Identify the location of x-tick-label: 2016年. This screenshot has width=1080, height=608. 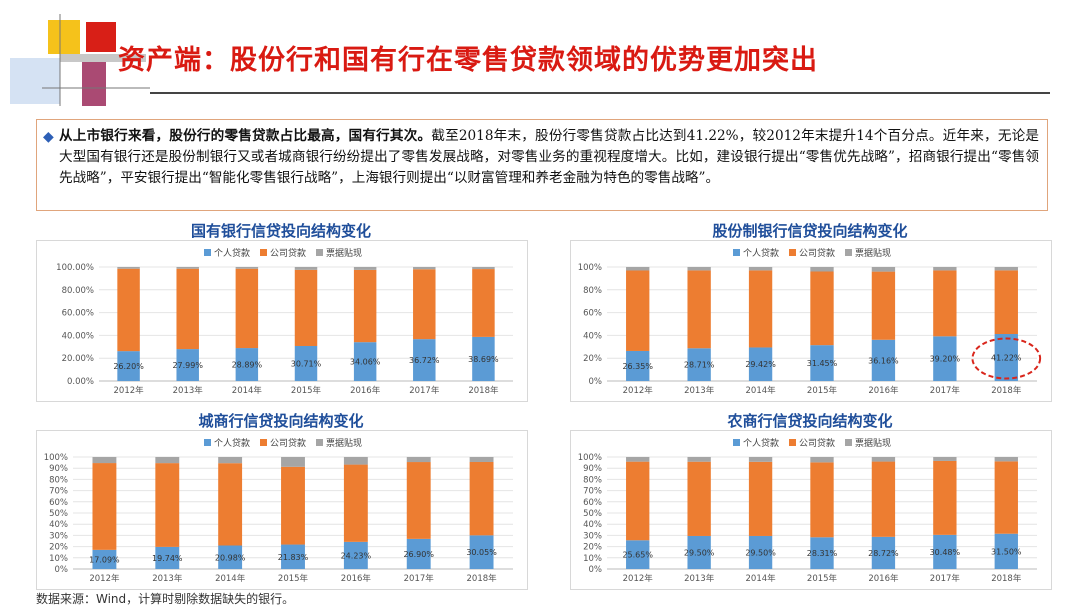
(883, 578).